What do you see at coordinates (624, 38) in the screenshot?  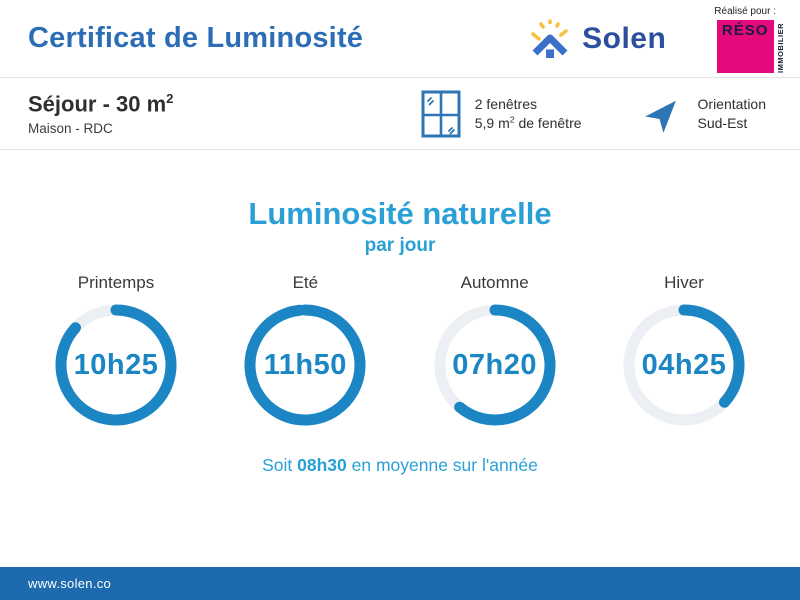 I see `solen-wordmark: Solen` at bounding box center [624, 38].